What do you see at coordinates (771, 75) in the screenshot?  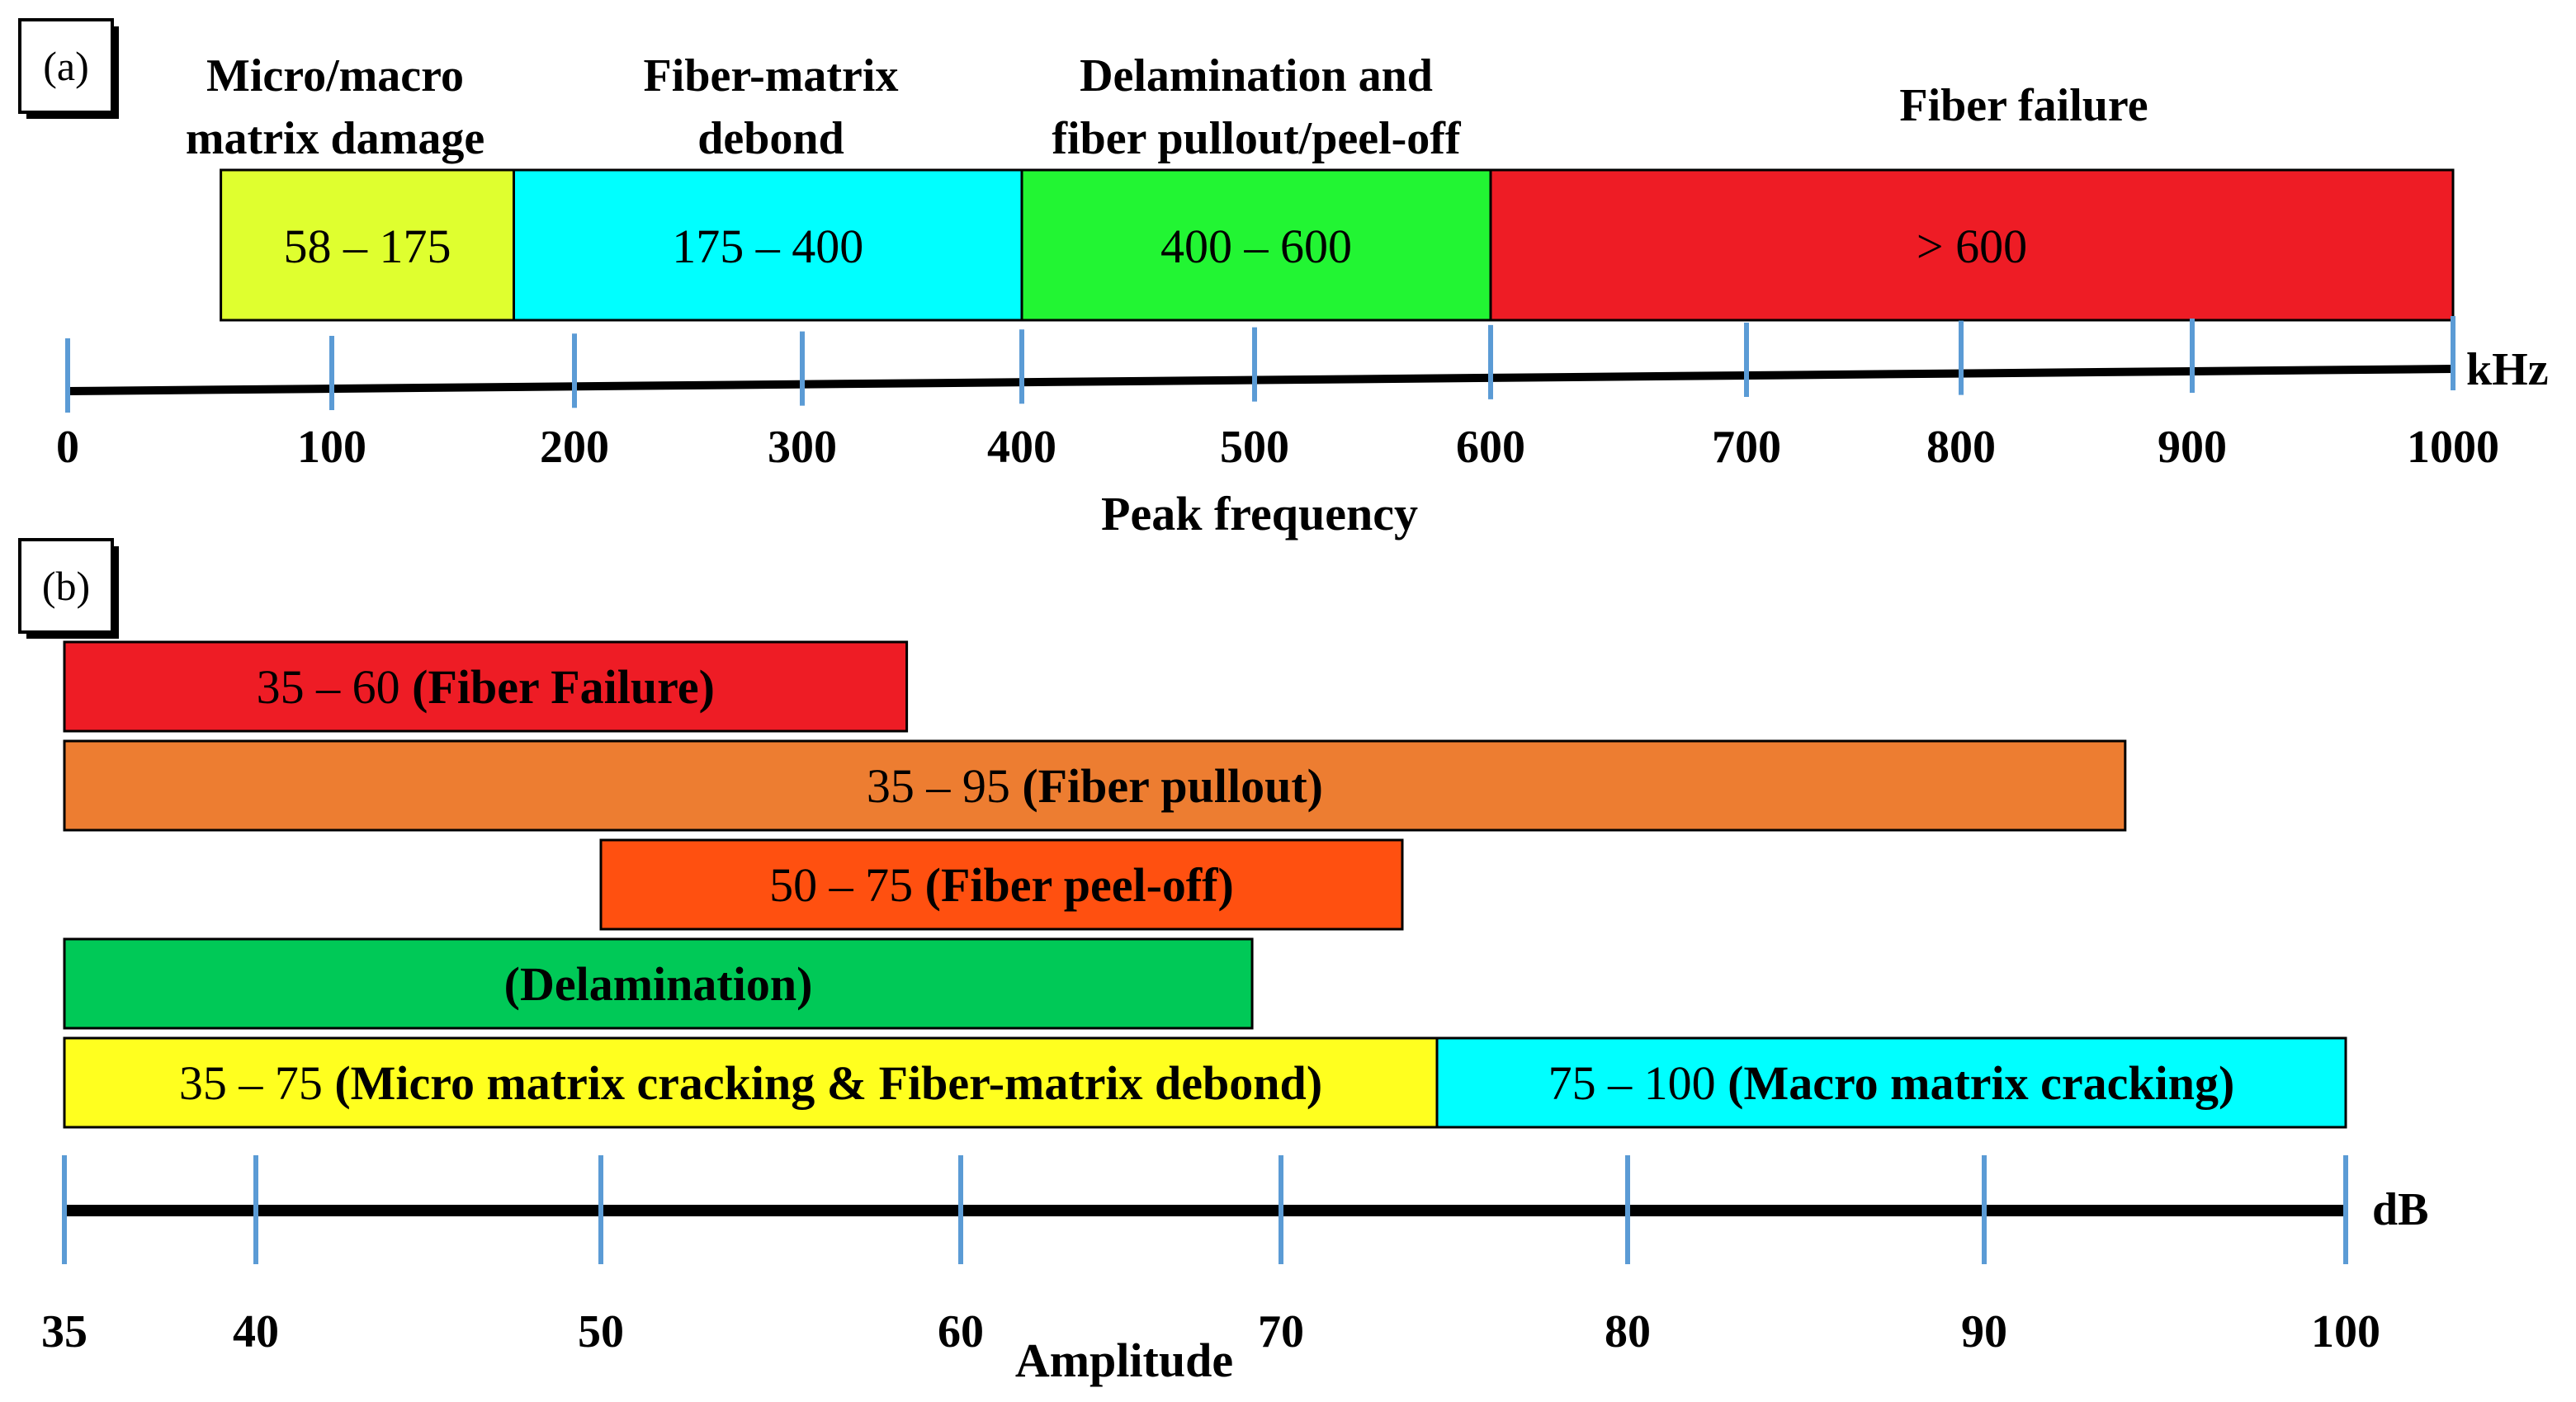 I see `header-fiber-matrix-line1: Fiber-matrix` at bounding box center [771, 75].